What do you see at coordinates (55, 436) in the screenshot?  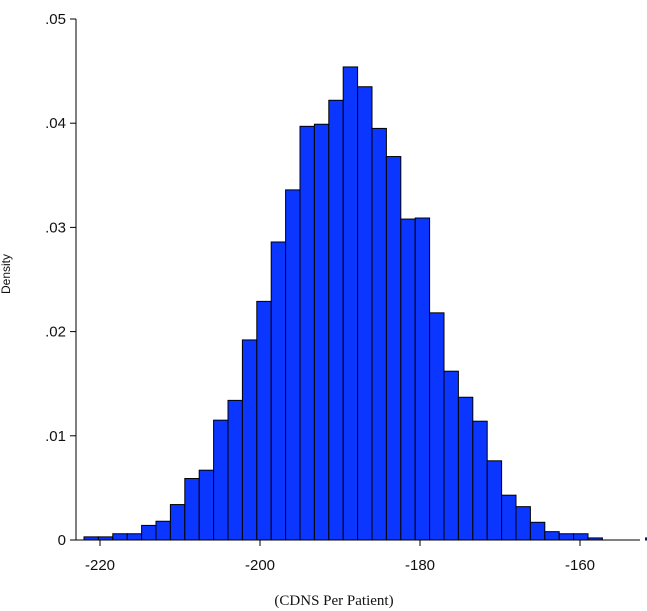 I see `y-tick-label: .01` at bounding box center [55, 436].